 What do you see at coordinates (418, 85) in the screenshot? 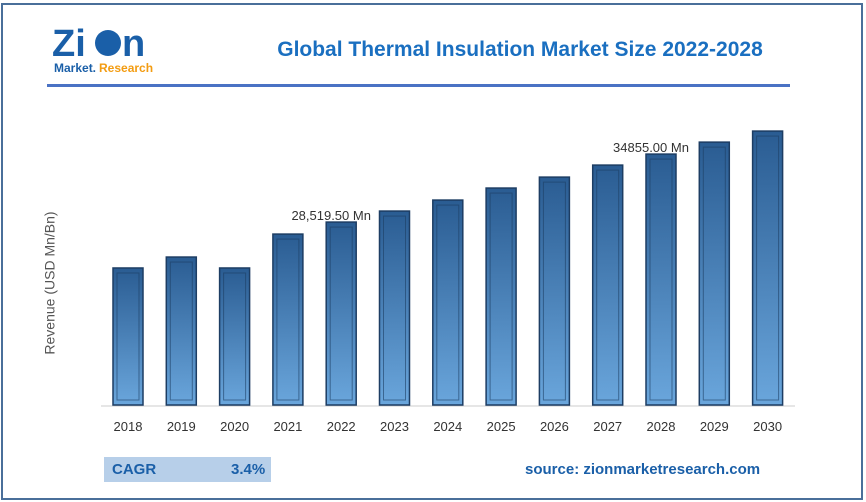
I see `title-divider` at bounding box center [418, 85].